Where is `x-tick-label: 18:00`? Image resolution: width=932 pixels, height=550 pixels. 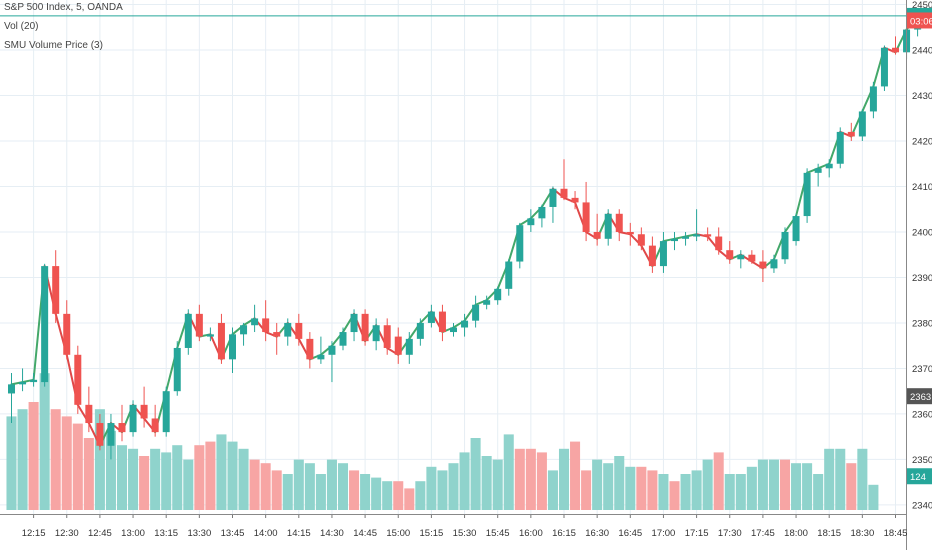 x-tick-label: 18:00 is located at coordinates (796, 533).